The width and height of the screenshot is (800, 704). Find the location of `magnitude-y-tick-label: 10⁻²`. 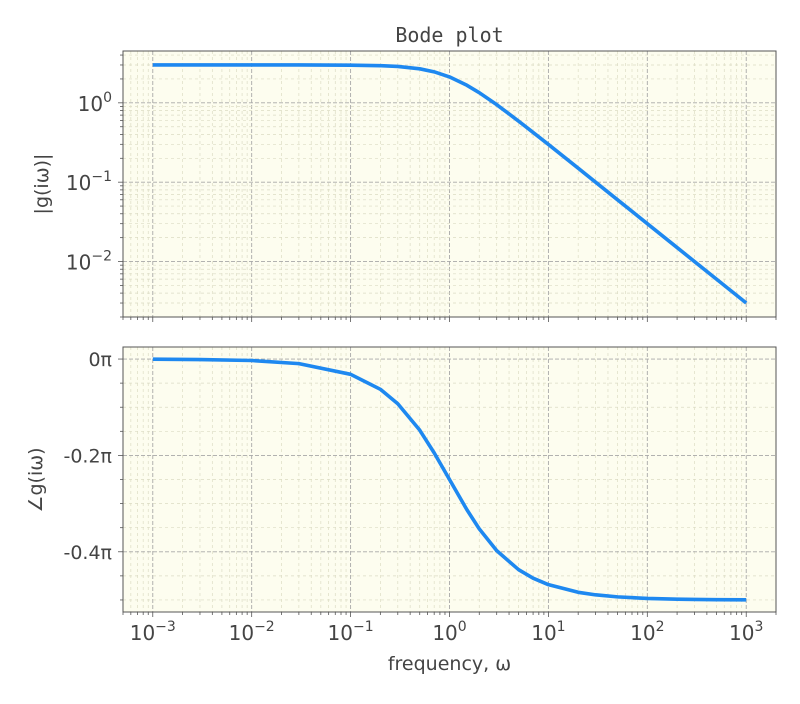

magnitude-y-tick-label: 10⁻² is located at coordinates (89, 262).